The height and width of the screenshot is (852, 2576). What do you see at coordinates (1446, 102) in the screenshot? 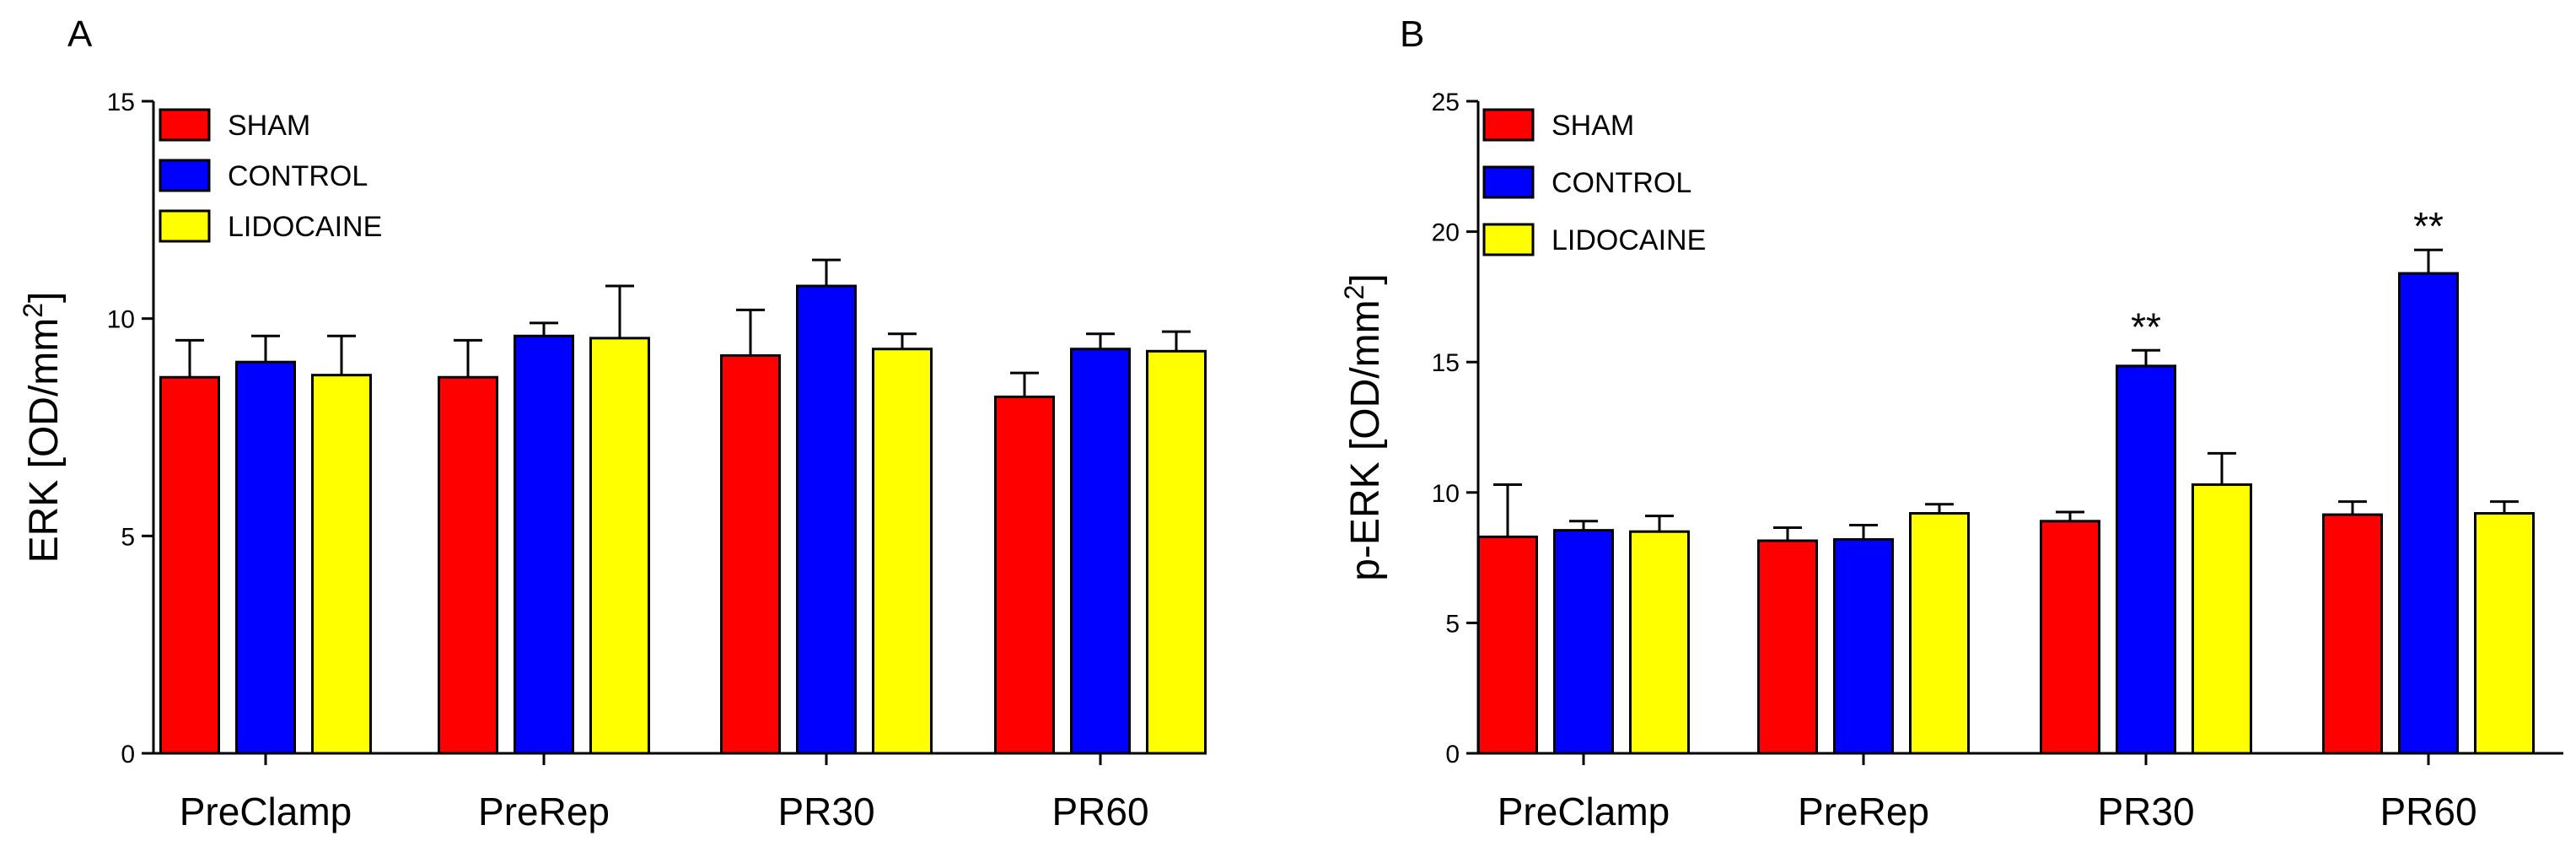
I see `y-tick-label: 25` at bounding box center [1446, 102].